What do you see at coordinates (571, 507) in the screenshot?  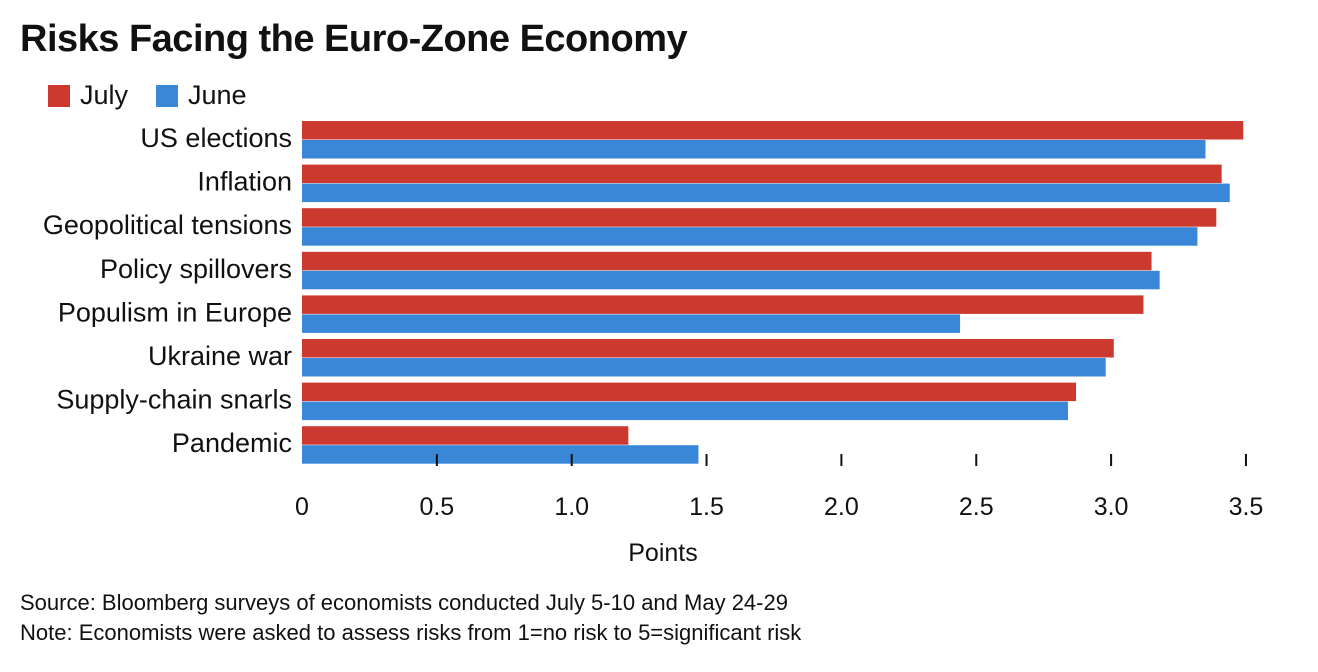 I see `x-tick-label: 1.0` at bounding box center [571, 507].